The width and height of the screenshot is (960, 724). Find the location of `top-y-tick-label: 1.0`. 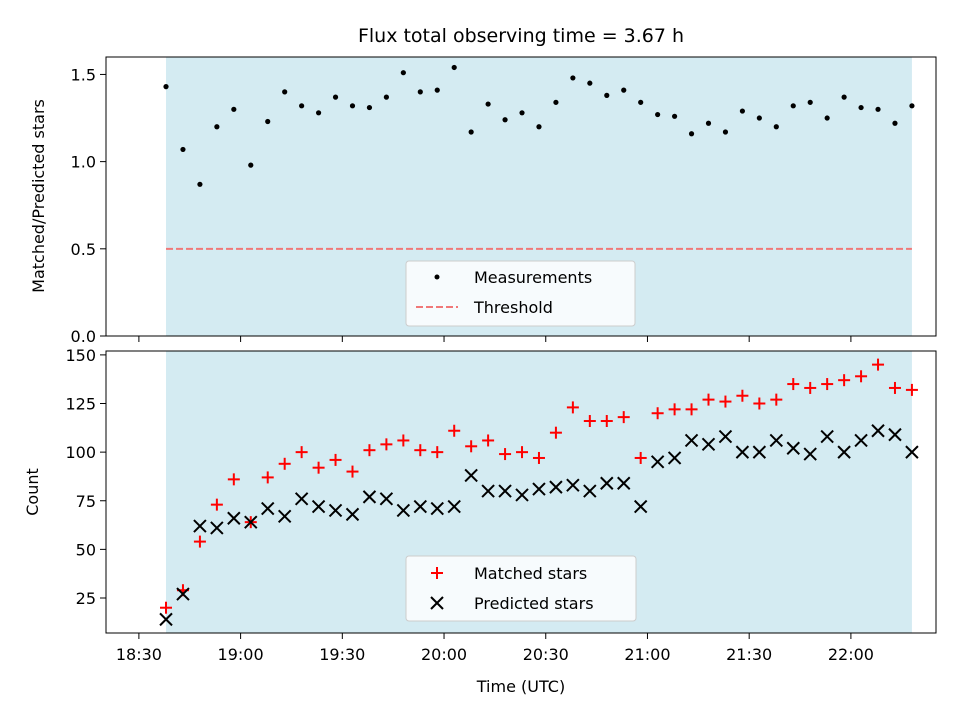

top-y-tick-label: 1.0 is located at coordinates (83, 162).